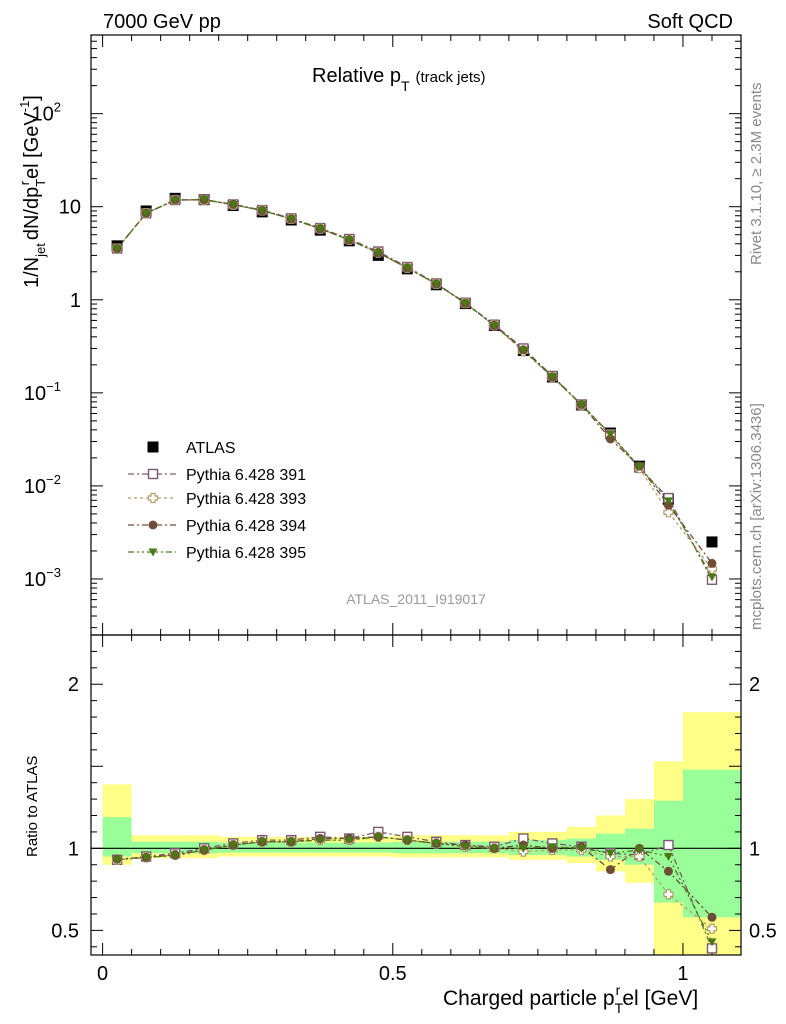 This screenshot has height=1024, width=786. Describe the element at coordinates (40, 250) in the screenshot. I see `ylabel-sub-jet: jet` at that location.